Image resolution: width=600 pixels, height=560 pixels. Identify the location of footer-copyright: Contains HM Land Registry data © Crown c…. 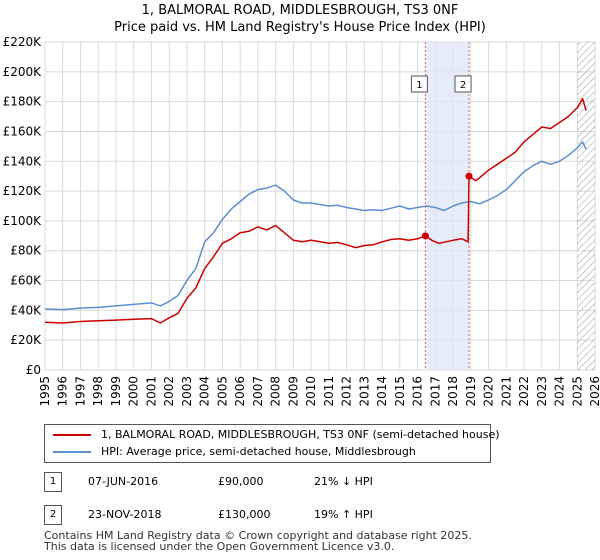
(258, 535).